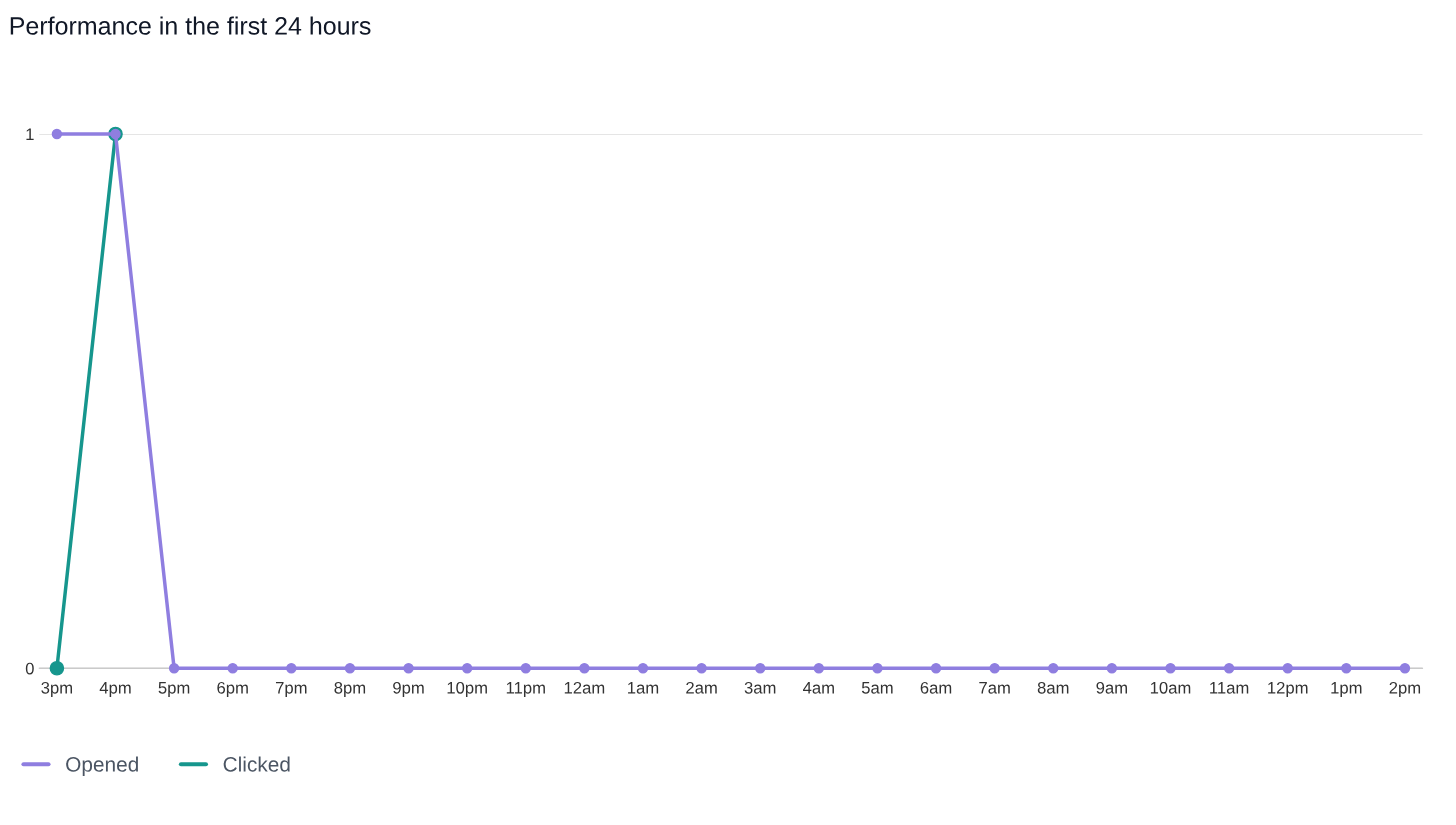 This screenshot has height=825, width=1456. I want to click on y-tick-label: 0, so click(29, 668).